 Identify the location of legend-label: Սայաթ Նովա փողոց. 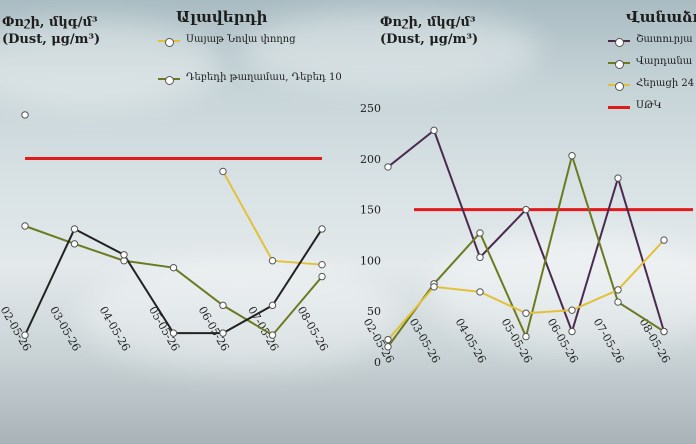
(241, 39).